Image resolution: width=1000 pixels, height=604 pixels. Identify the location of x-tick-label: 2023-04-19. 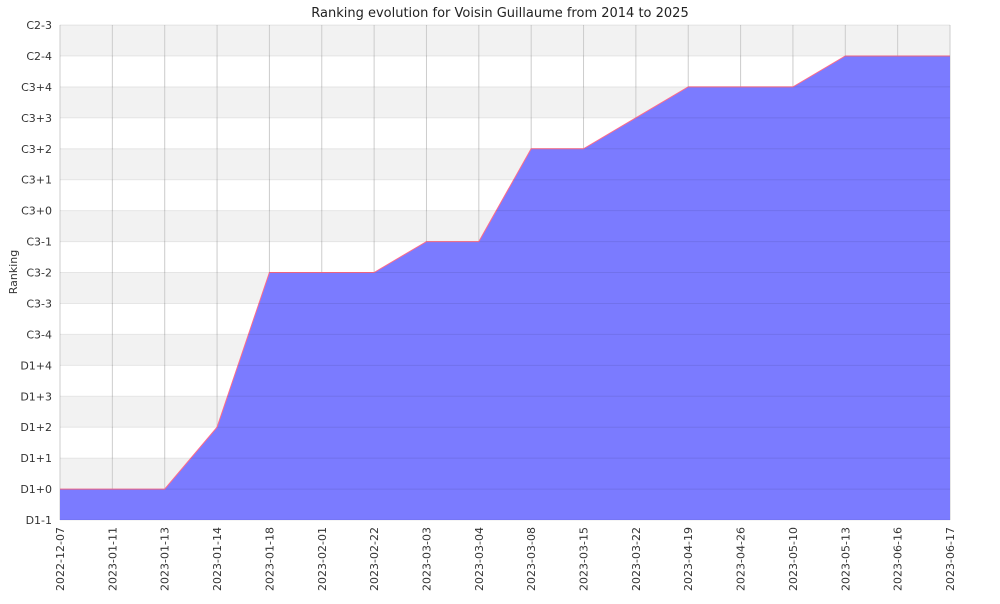
(688, 559).